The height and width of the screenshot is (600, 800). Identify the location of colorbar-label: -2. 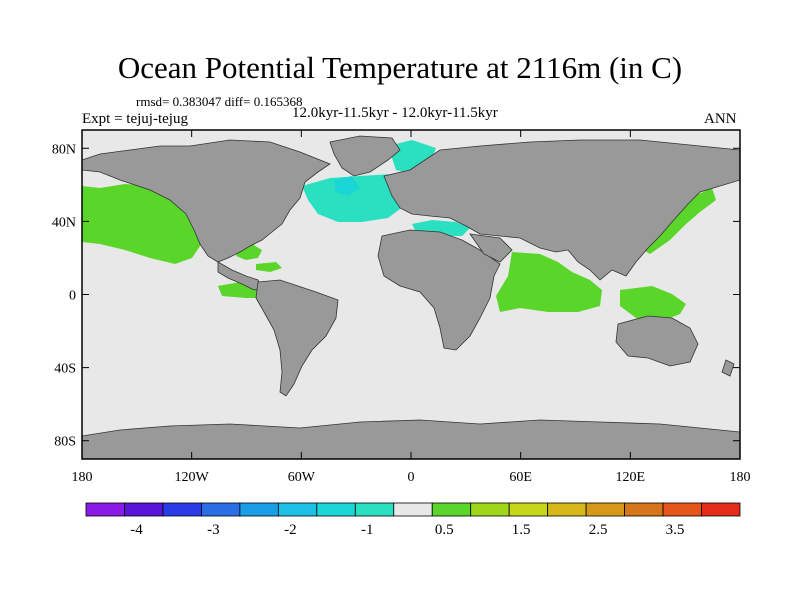
(290, 530).